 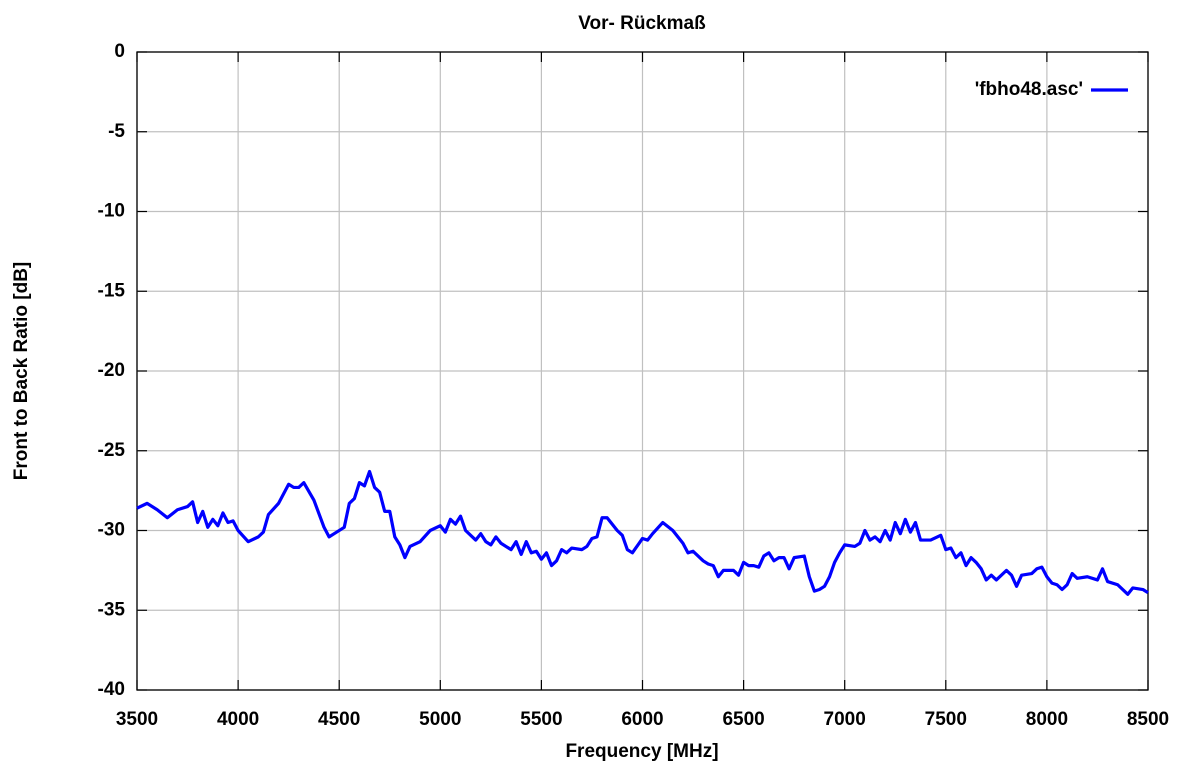 What do you see at coordinates (1148, 719) in the screenshot?
I see `x-tick-label: 8500` at bounding box center [1148, 719].